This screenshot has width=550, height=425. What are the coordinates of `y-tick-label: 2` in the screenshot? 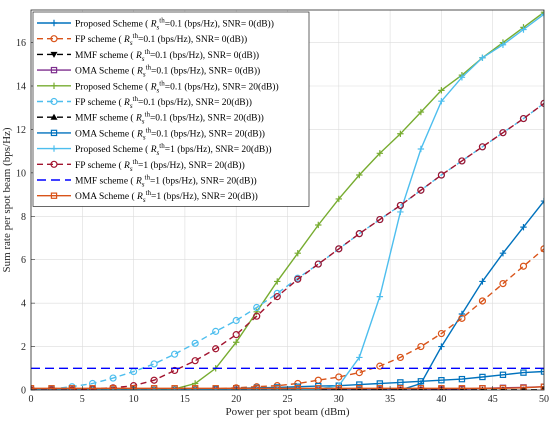 It's located at (23, 347).